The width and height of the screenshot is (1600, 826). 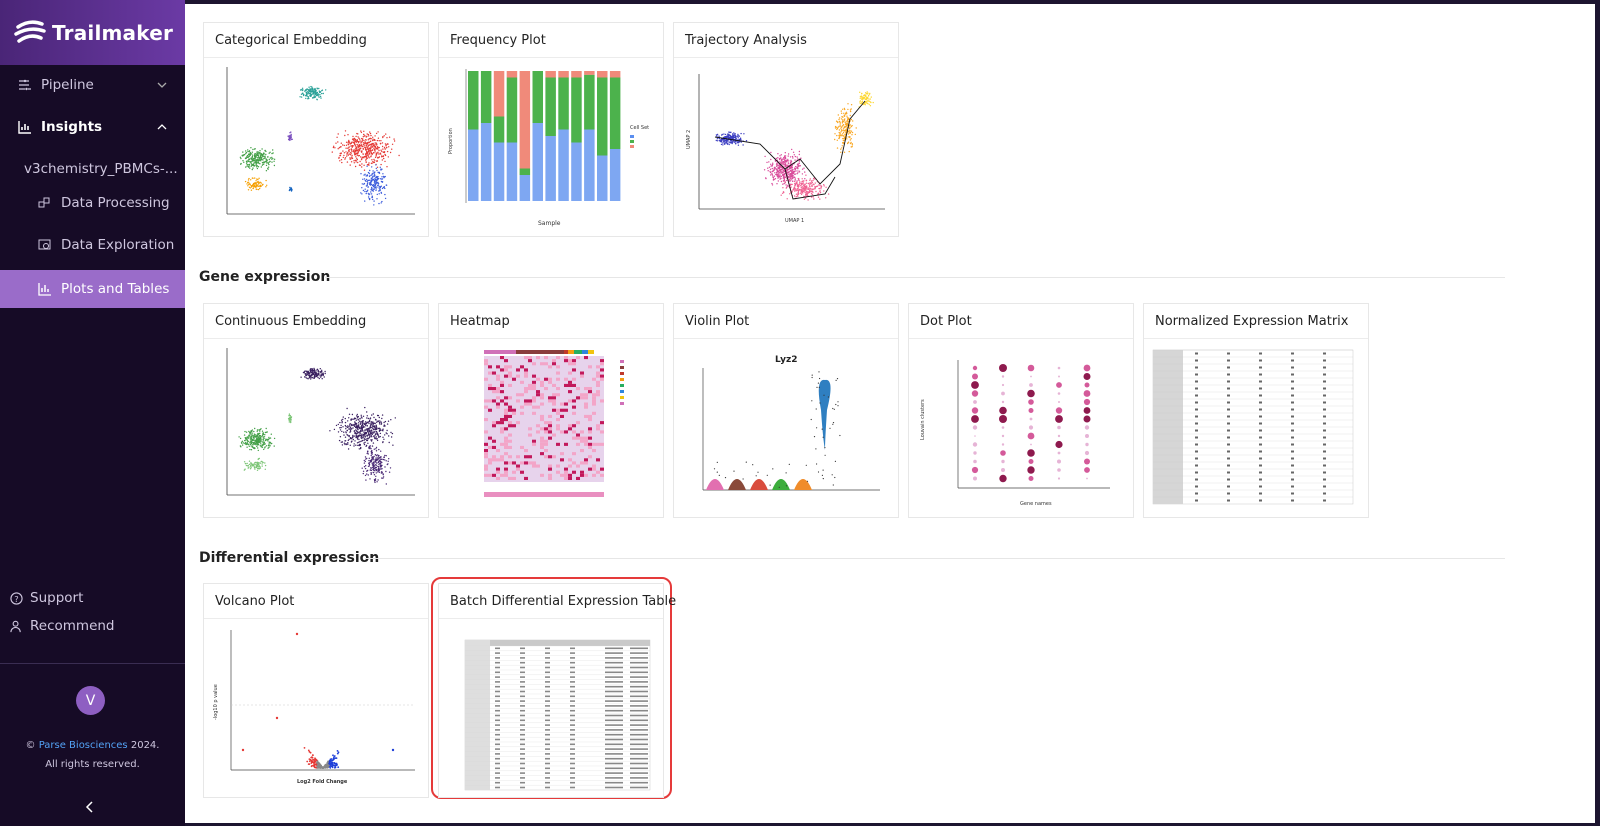 I want to click on card-dot-plot: Dot Plot Gene names Louvain clusters, so click(x=1021, y=410).